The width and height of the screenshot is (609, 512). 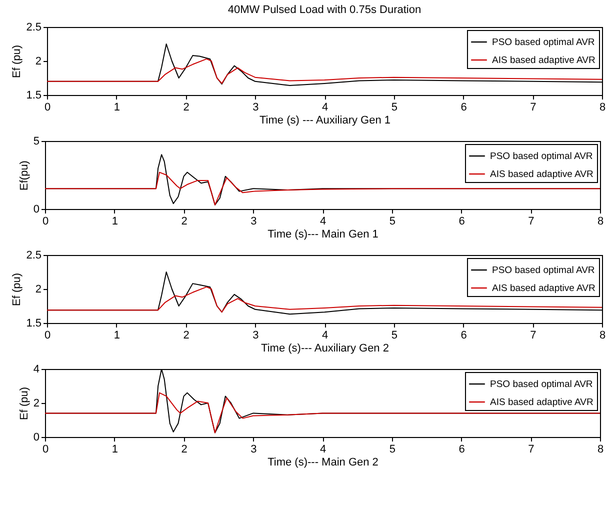 What do you see at coordinates (325, 120) in the screenshot?
I see `x-axis-title: Time (s) --- Auxiliary Gen 1` at bounding box center [325, 120].